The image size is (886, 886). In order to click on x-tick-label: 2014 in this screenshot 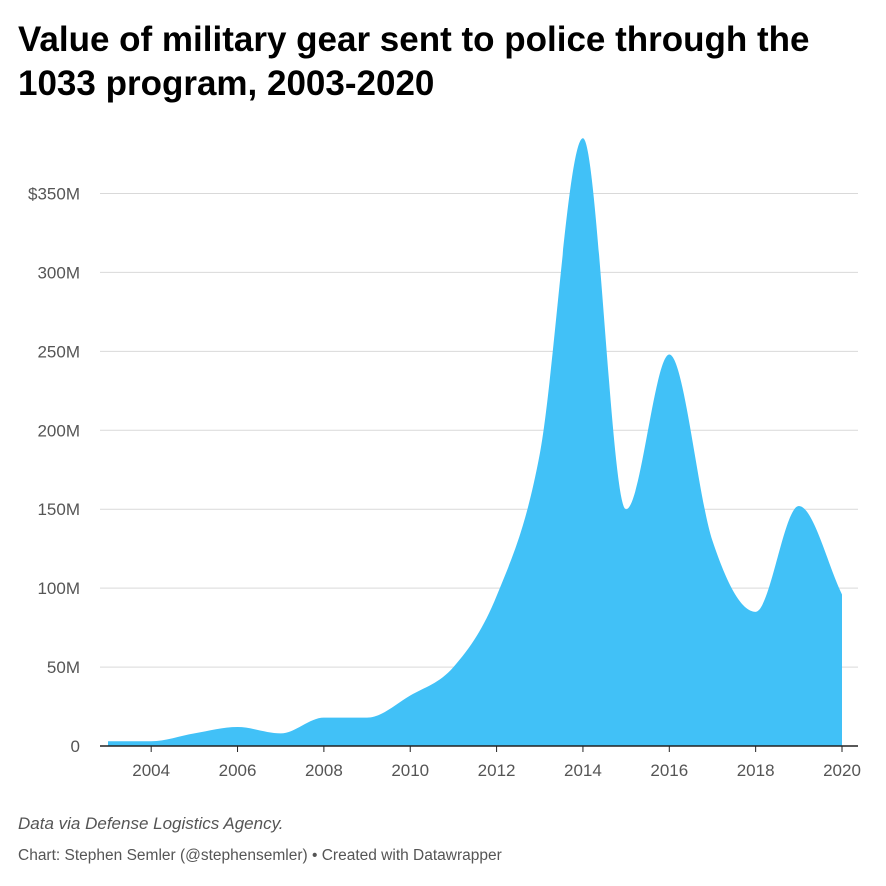, I will do `click(583, 770)`.